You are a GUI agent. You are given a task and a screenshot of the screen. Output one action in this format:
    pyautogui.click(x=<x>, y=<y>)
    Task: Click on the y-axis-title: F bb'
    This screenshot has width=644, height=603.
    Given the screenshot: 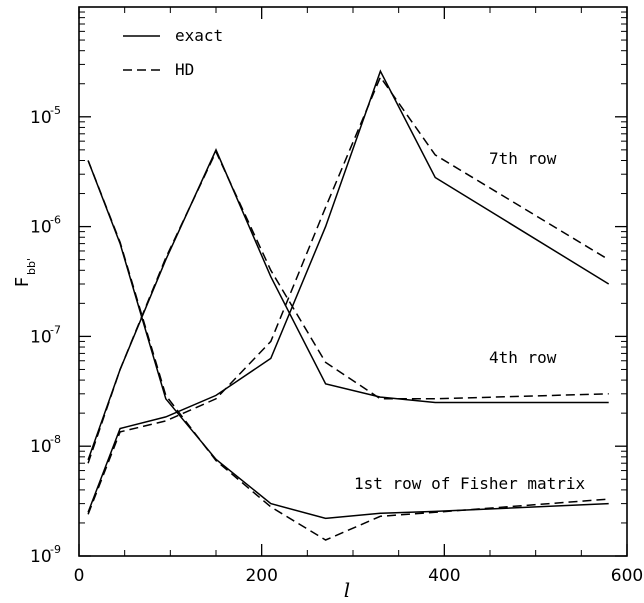 What is the action you would take?
    pyautogui.click(x=25, y=272)
    